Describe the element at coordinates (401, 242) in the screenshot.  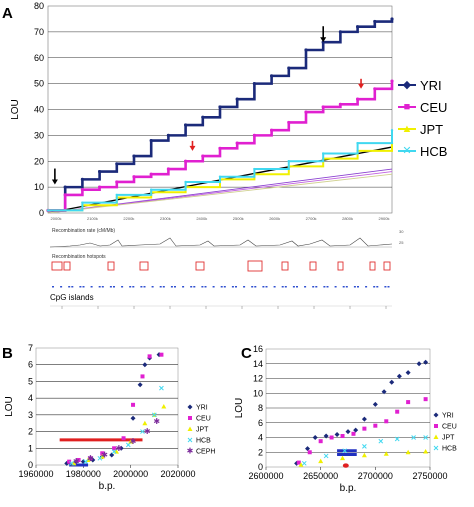
I see `rate-tick-mid: 25` at that location.